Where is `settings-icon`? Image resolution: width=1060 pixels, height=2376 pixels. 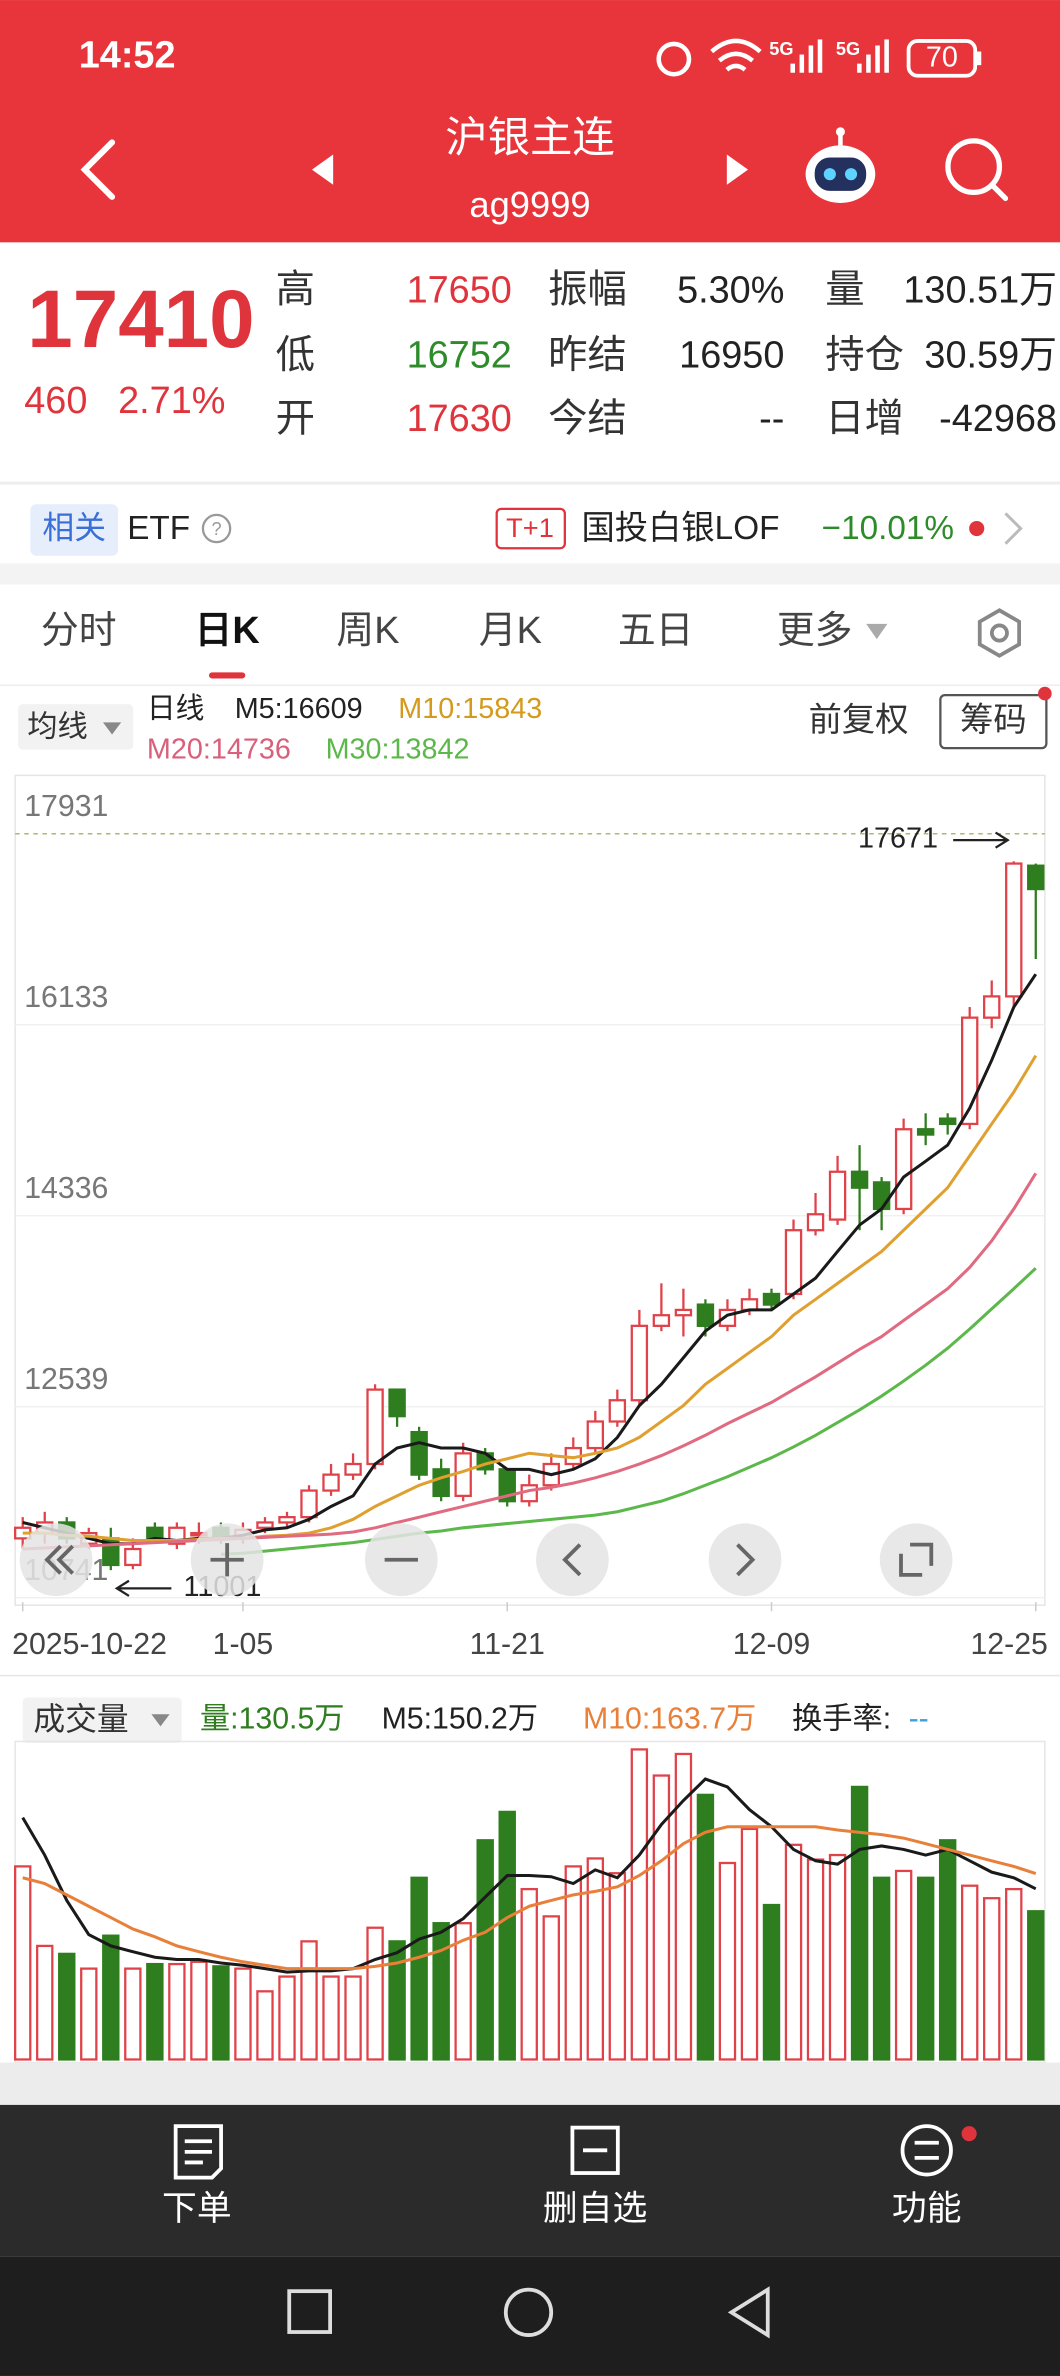
settings-icon is located at coordinates (999, 633).